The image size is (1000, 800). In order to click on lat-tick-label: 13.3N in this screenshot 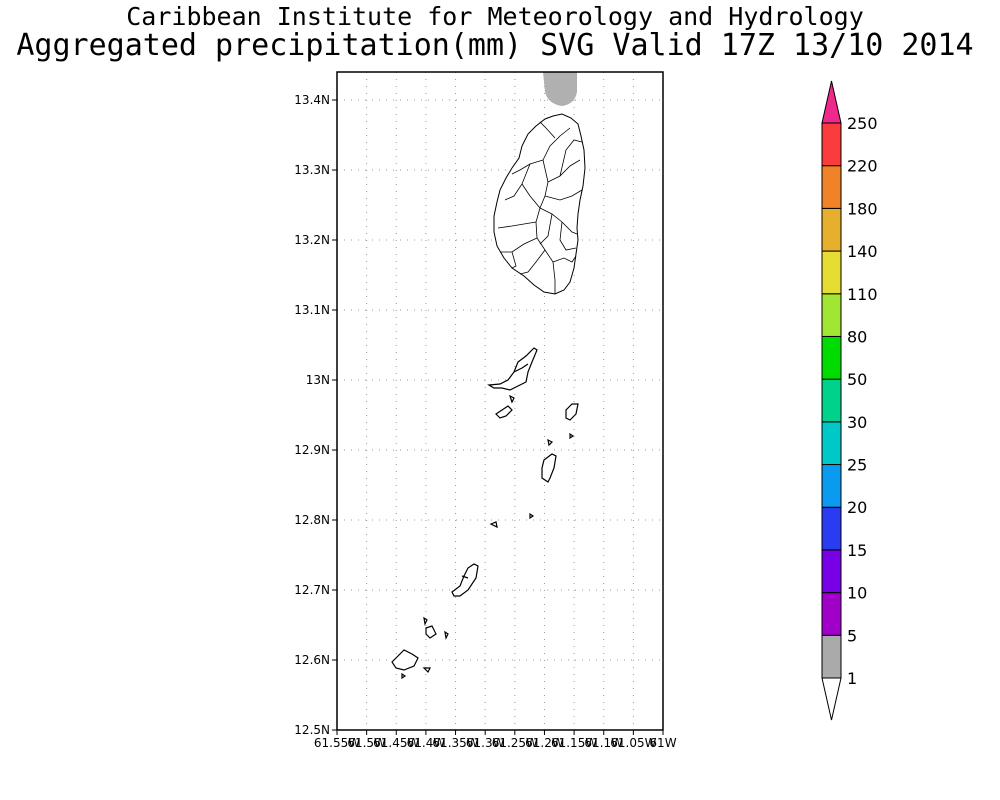, I will do `click(312, 170)`.